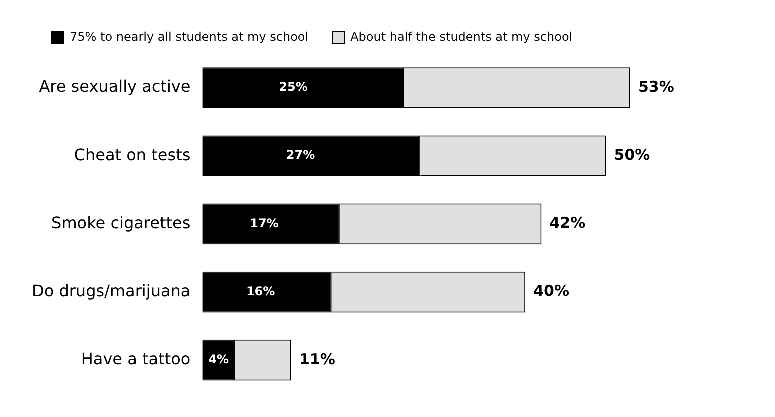 Image resolution: width=775 pixels, height=417 pixels. Describe the element at coordinates (132, 154) in the screenshot. I see `y-tick-label: Cheat on tests` at that location.